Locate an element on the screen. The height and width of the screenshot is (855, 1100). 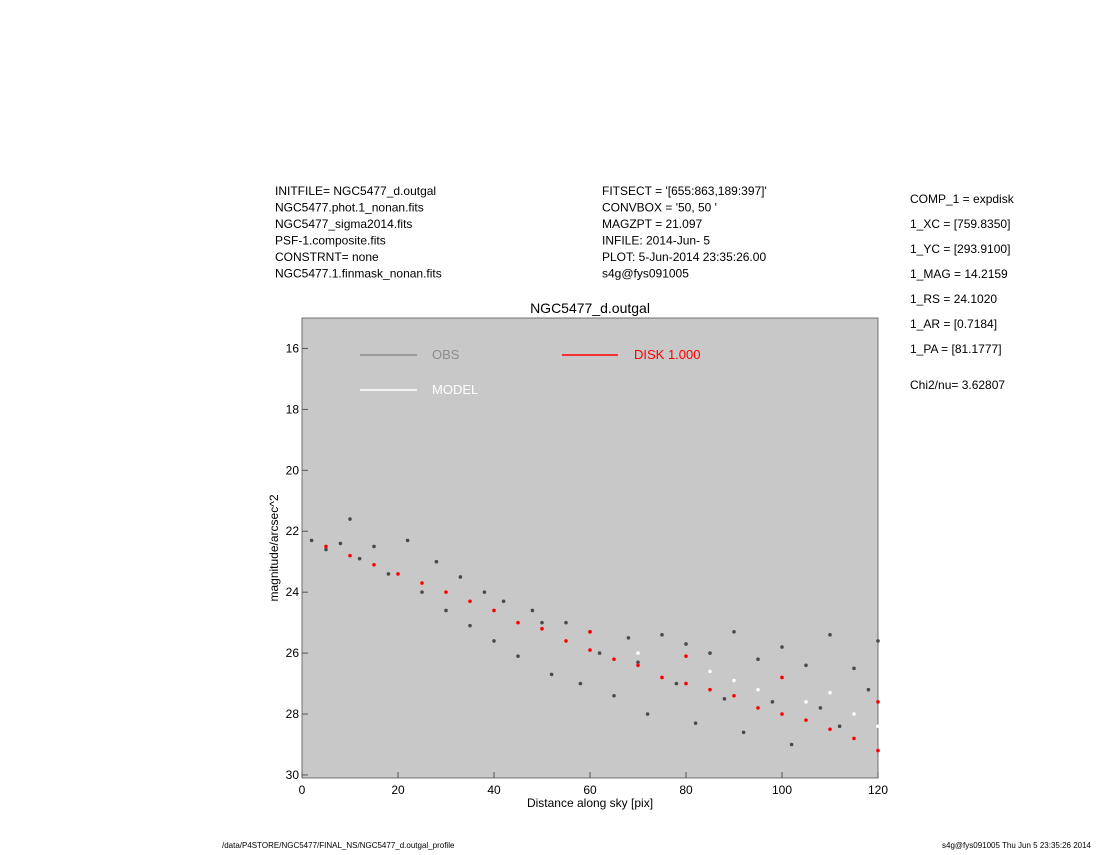
header-left: NGC5477.1.finmask_nonan.fits is located at coordinates (358, 274).